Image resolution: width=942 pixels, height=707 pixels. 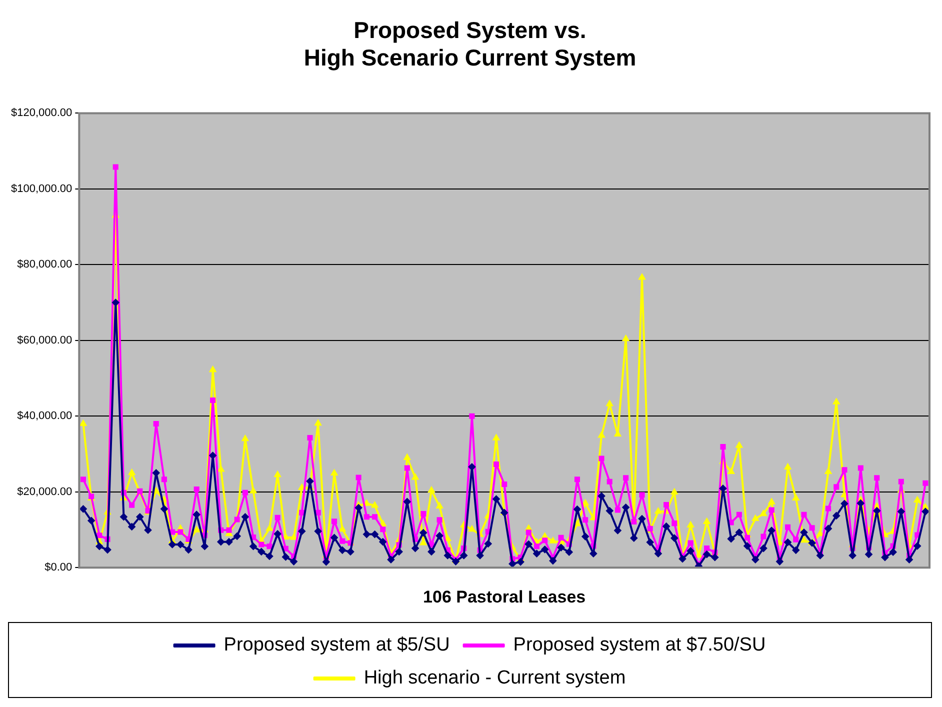 I want to click on y-tick-label: $100,000.00, so click(x=41, y=188).